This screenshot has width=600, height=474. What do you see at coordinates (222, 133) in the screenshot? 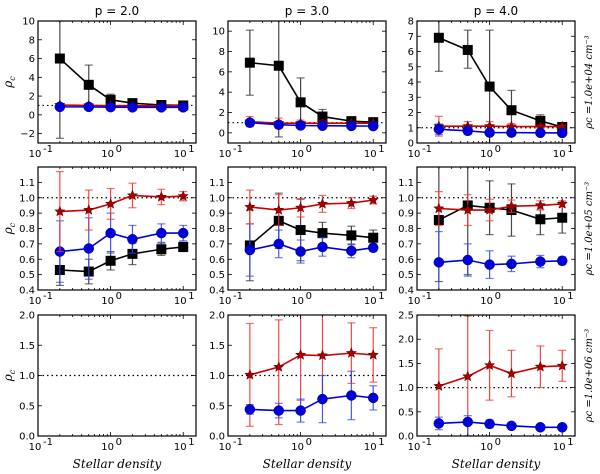
I see `y-tick-label: 0` at bounding box center [222, 133].